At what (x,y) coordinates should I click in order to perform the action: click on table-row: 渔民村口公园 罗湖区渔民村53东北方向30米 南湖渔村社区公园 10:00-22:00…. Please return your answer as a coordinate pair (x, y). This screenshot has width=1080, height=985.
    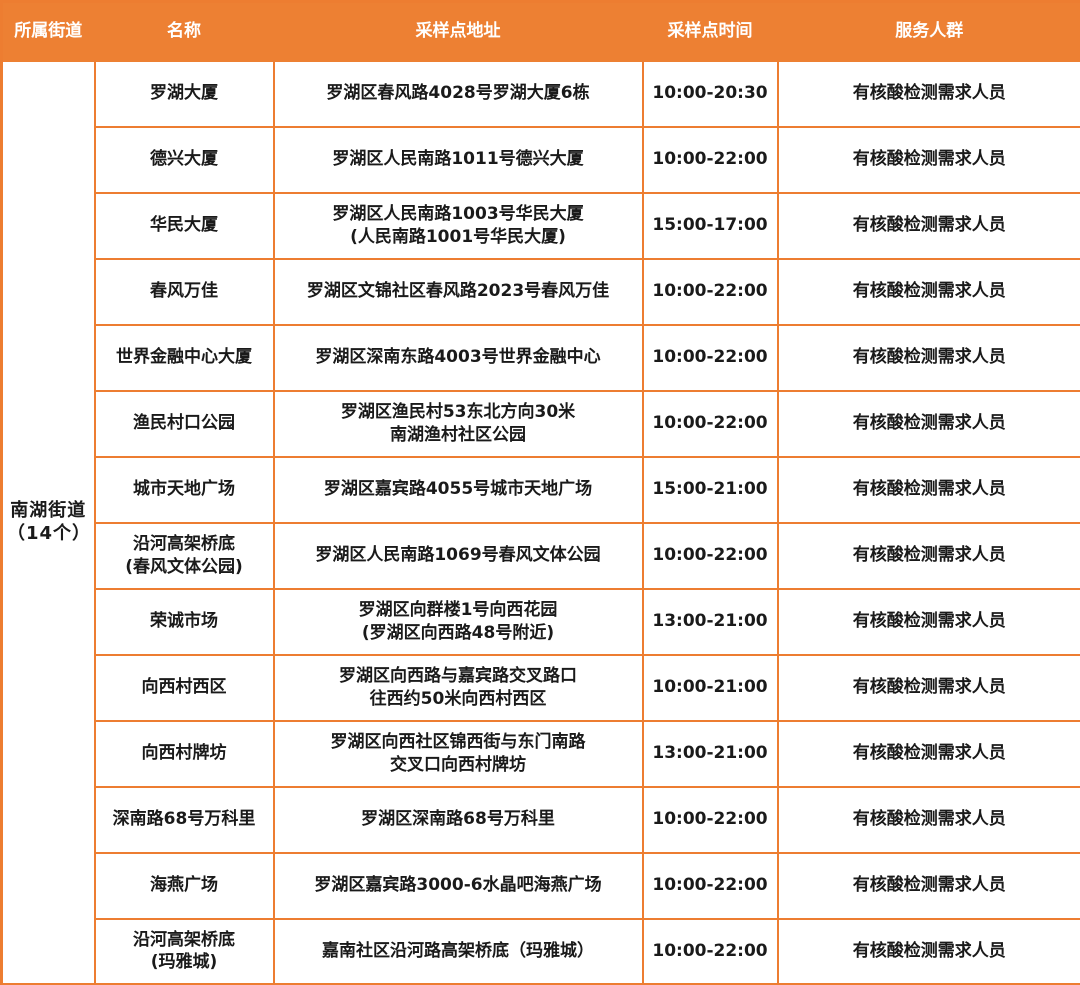
    Looking at the image, I should click on (541, 423).